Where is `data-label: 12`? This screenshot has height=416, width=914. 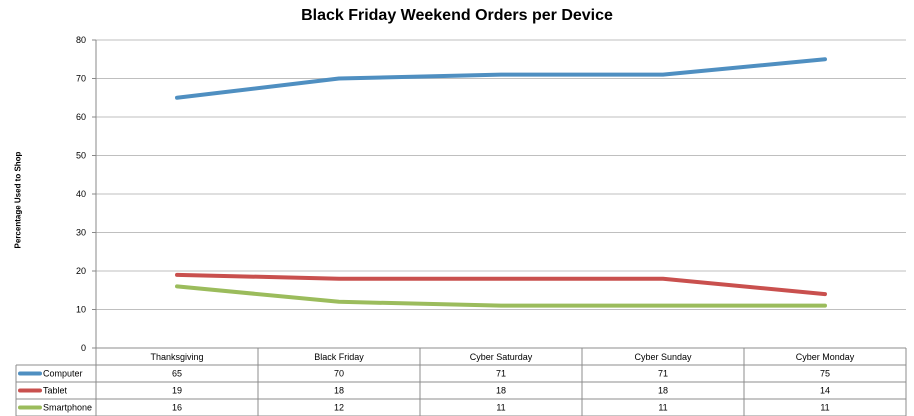
data-label: 12 is located at coordinates (339, 408).